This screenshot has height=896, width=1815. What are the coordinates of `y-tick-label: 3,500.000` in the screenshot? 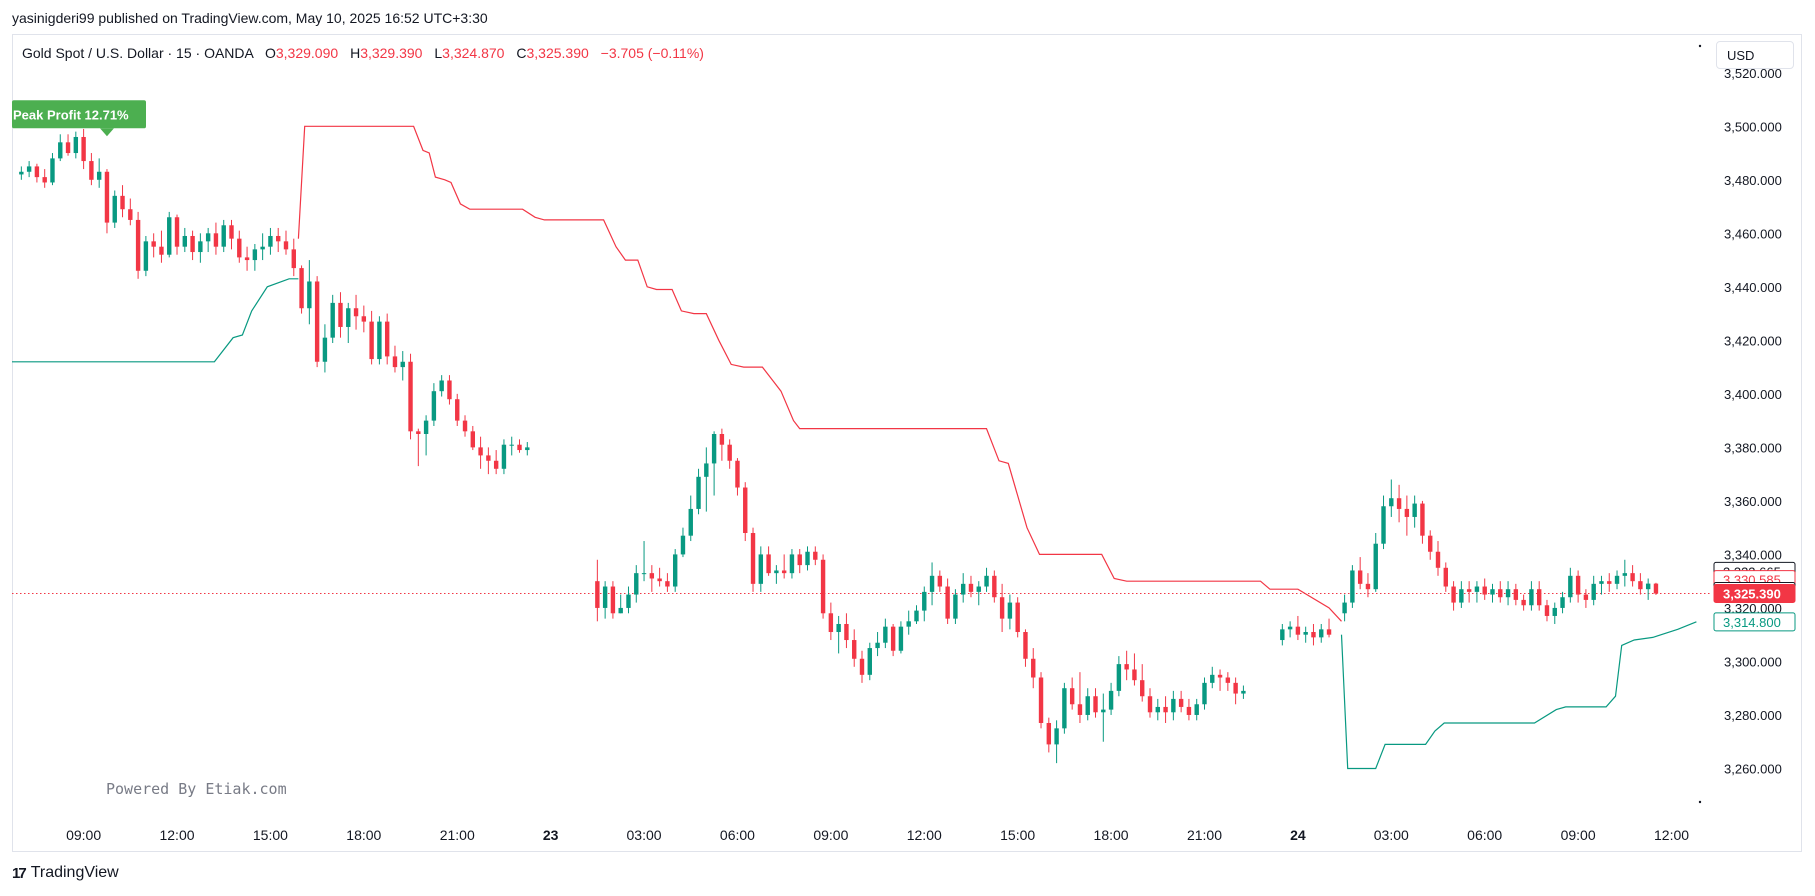 It's located at (1753, 126).